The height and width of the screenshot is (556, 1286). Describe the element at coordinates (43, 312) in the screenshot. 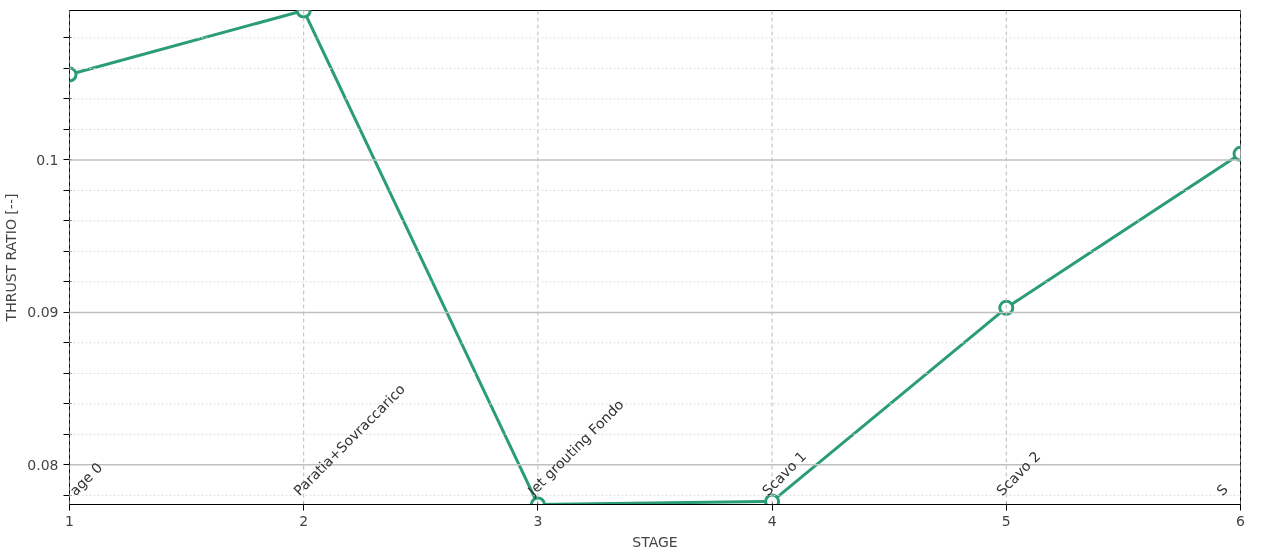

I see `y-tick-label: 0.09` at that location.